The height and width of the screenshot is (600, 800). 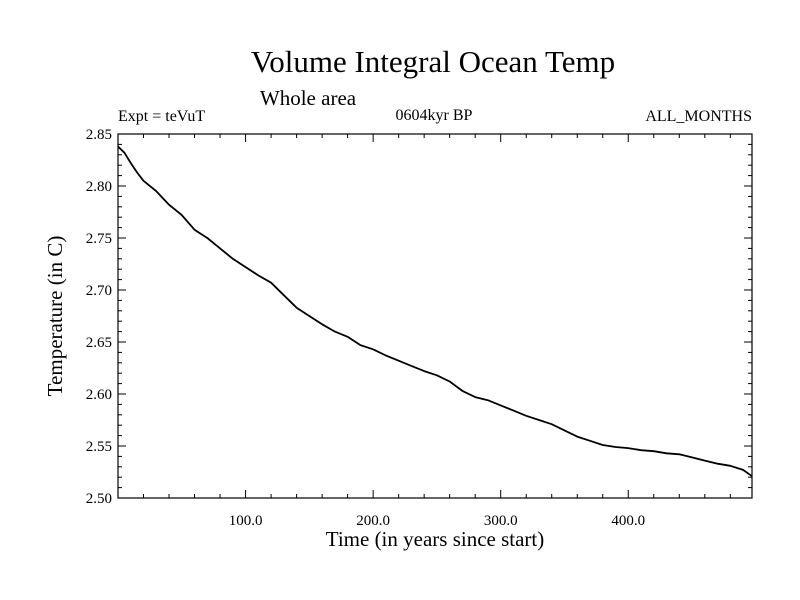 What do you see at coordinates (308, 98) in the screenshot?
I see `chart-subtitle: Whole area` at bounding box center [308, 98].